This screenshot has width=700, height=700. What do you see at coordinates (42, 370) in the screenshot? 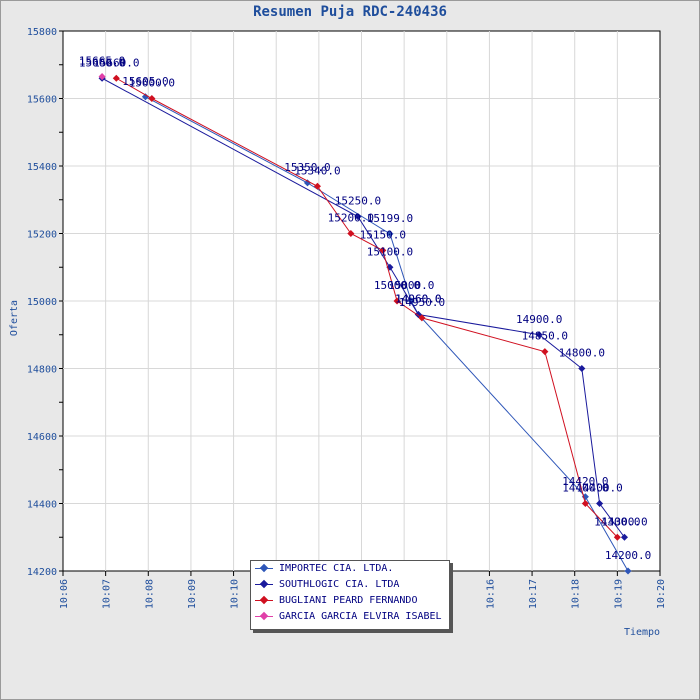
I see `y-tick-label: 14800` at bounding box center [42, 370].